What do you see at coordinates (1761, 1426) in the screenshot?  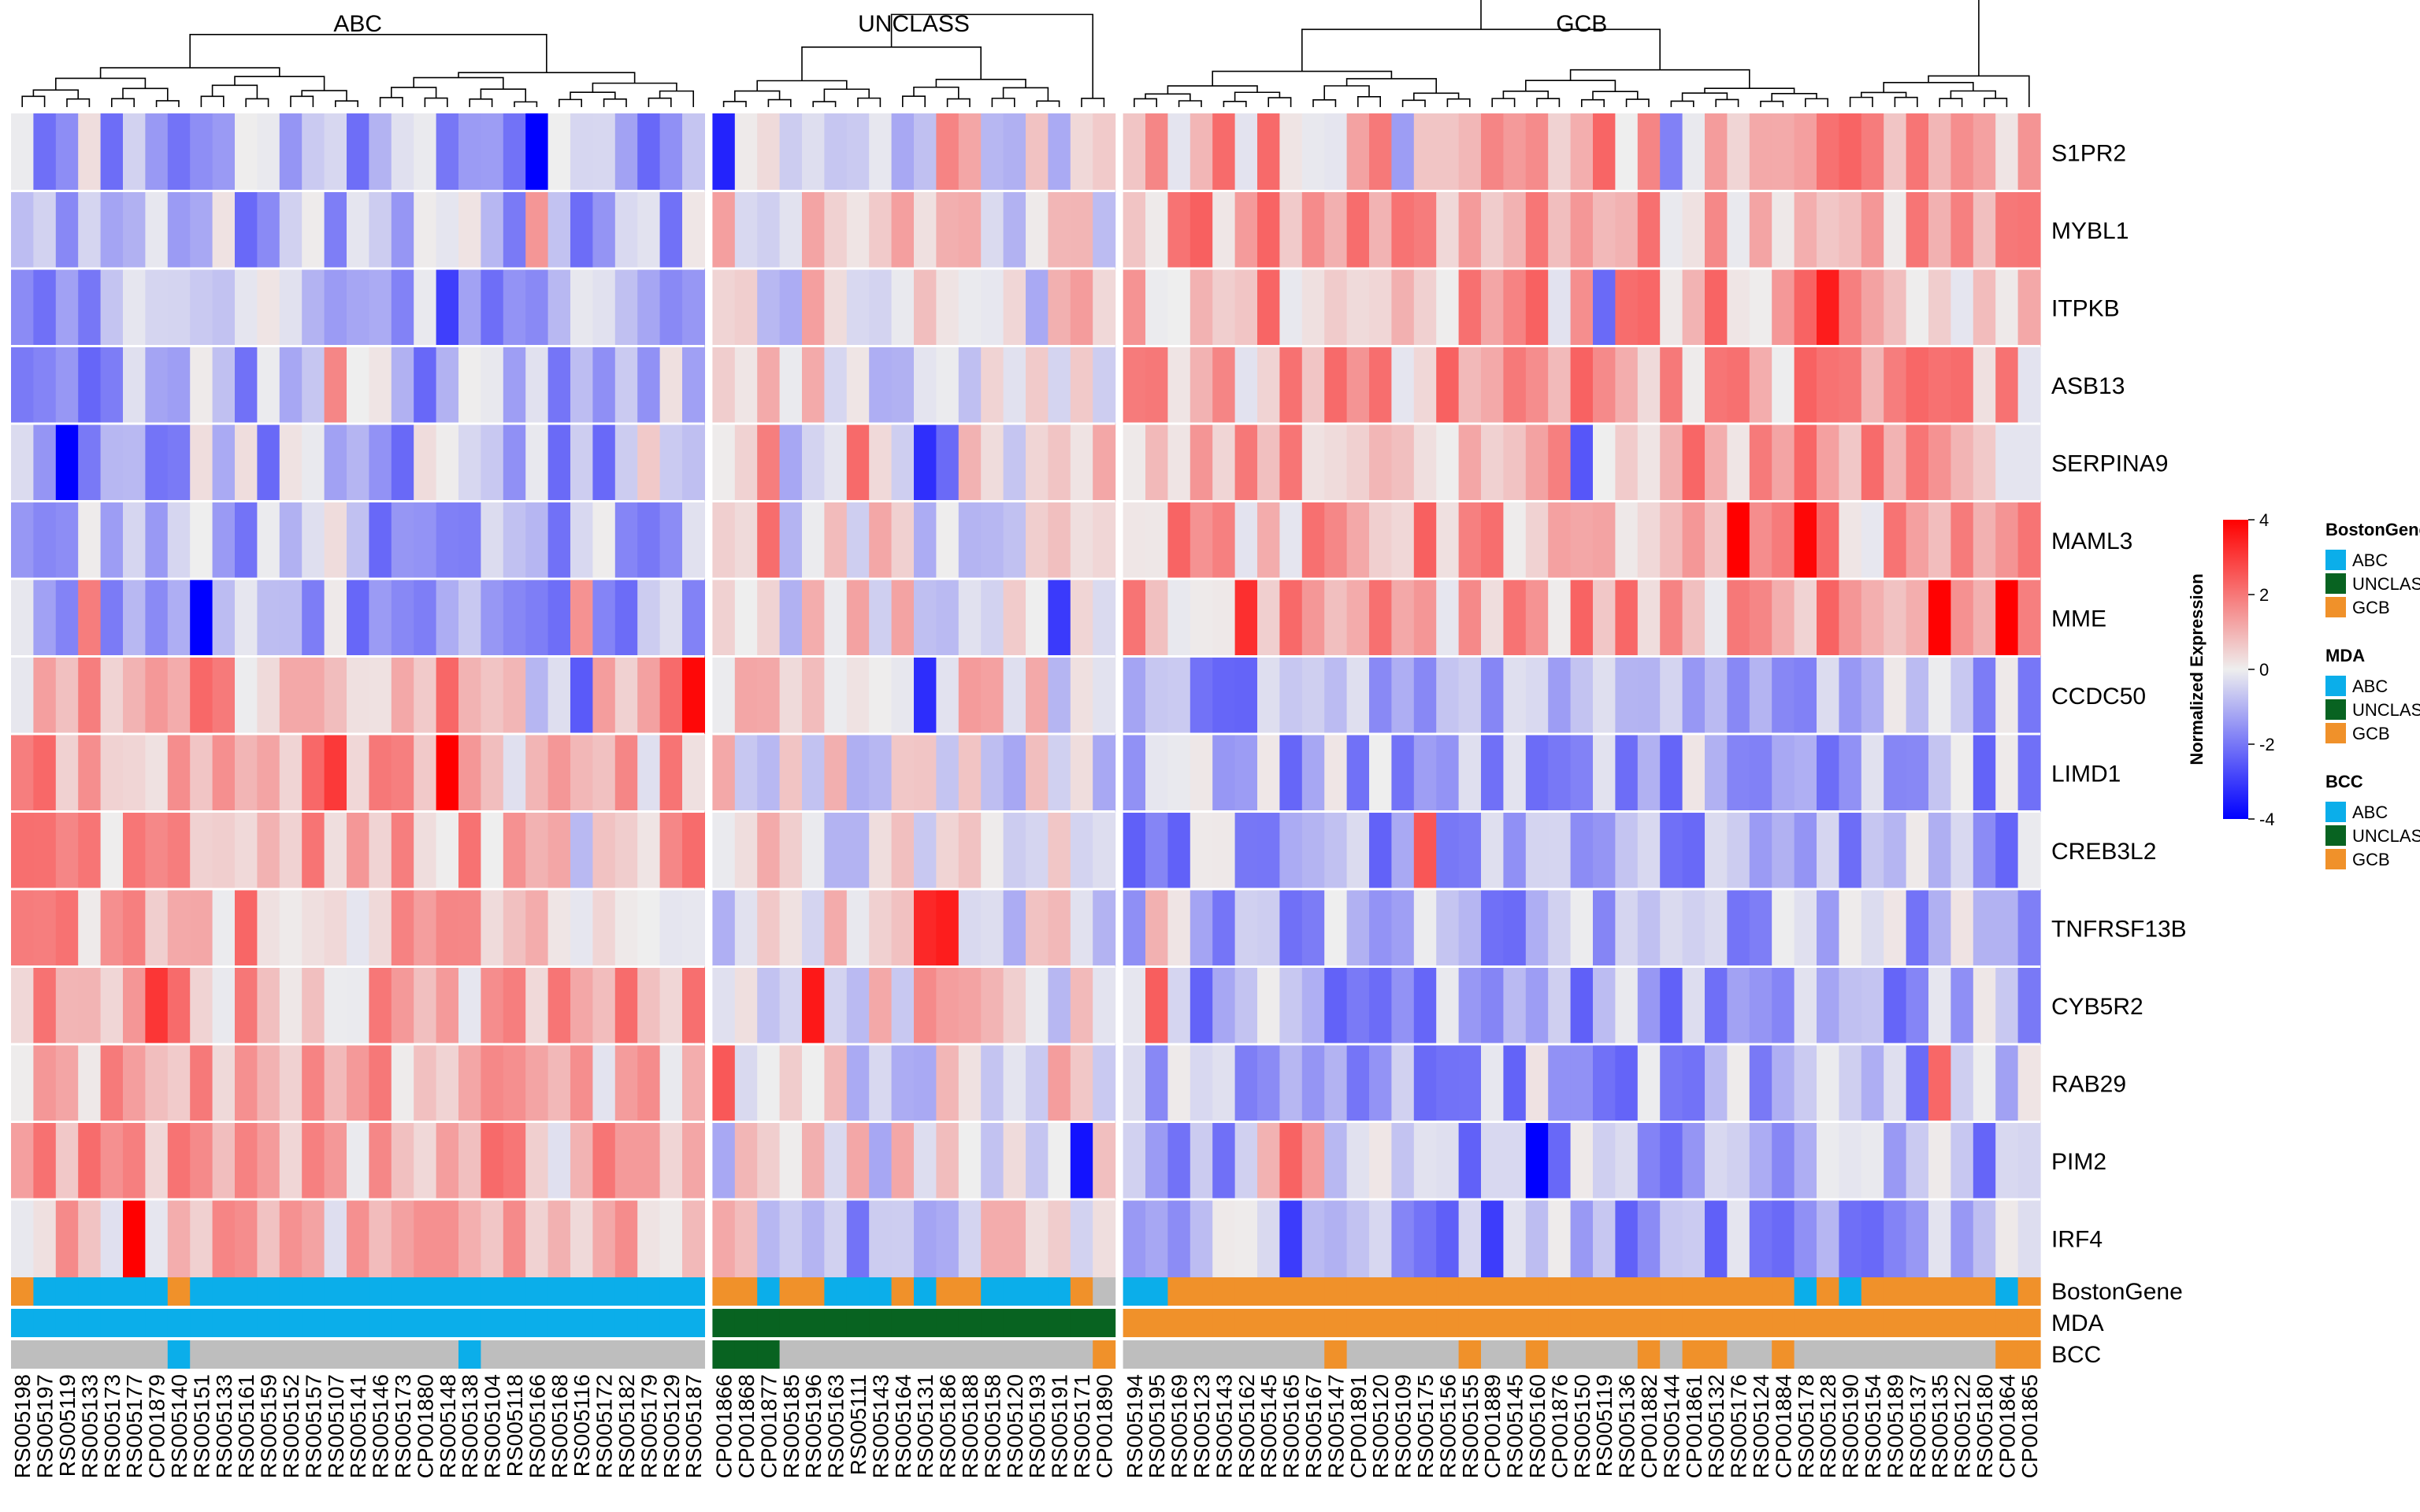 I see `sample-label: RS005124` at bounding box center [1761, 1426].